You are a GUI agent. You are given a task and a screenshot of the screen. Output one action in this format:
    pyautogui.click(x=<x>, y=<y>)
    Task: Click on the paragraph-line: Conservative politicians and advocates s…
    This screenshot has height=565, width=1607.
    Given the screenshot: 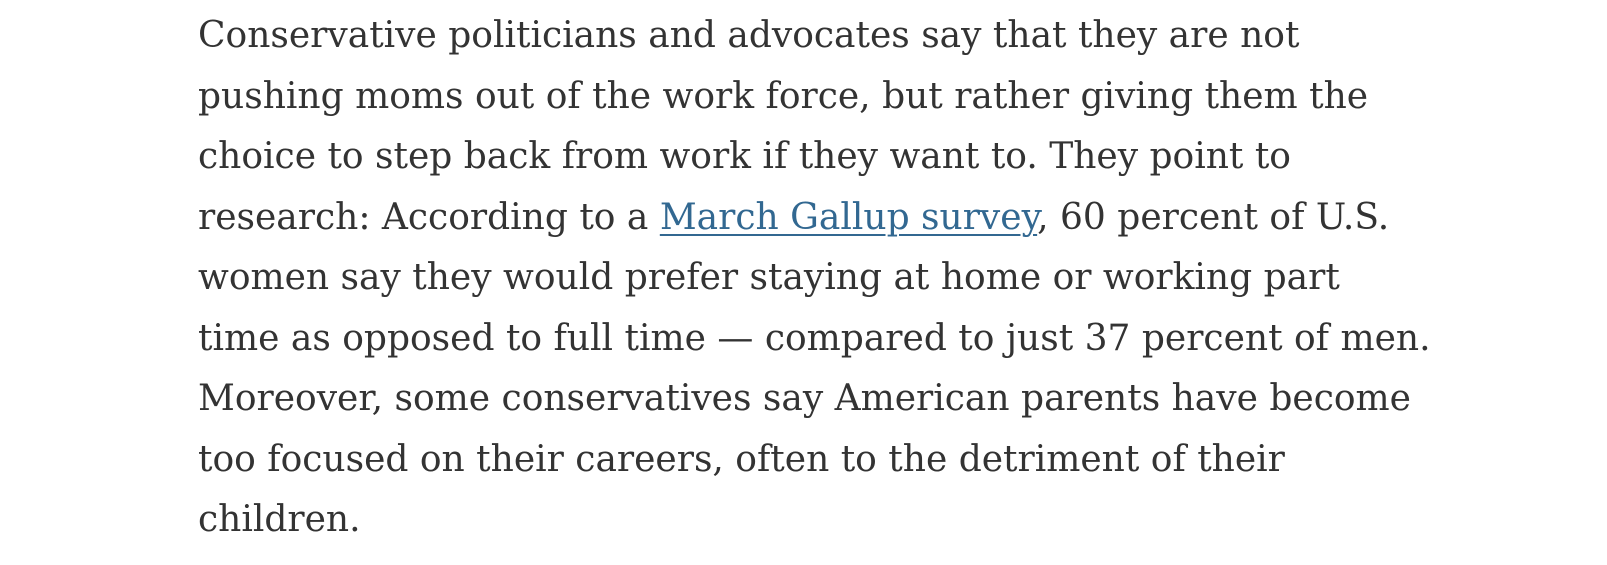 What is the action you would take?
    pyautogui.click(x=749, y=35)
    